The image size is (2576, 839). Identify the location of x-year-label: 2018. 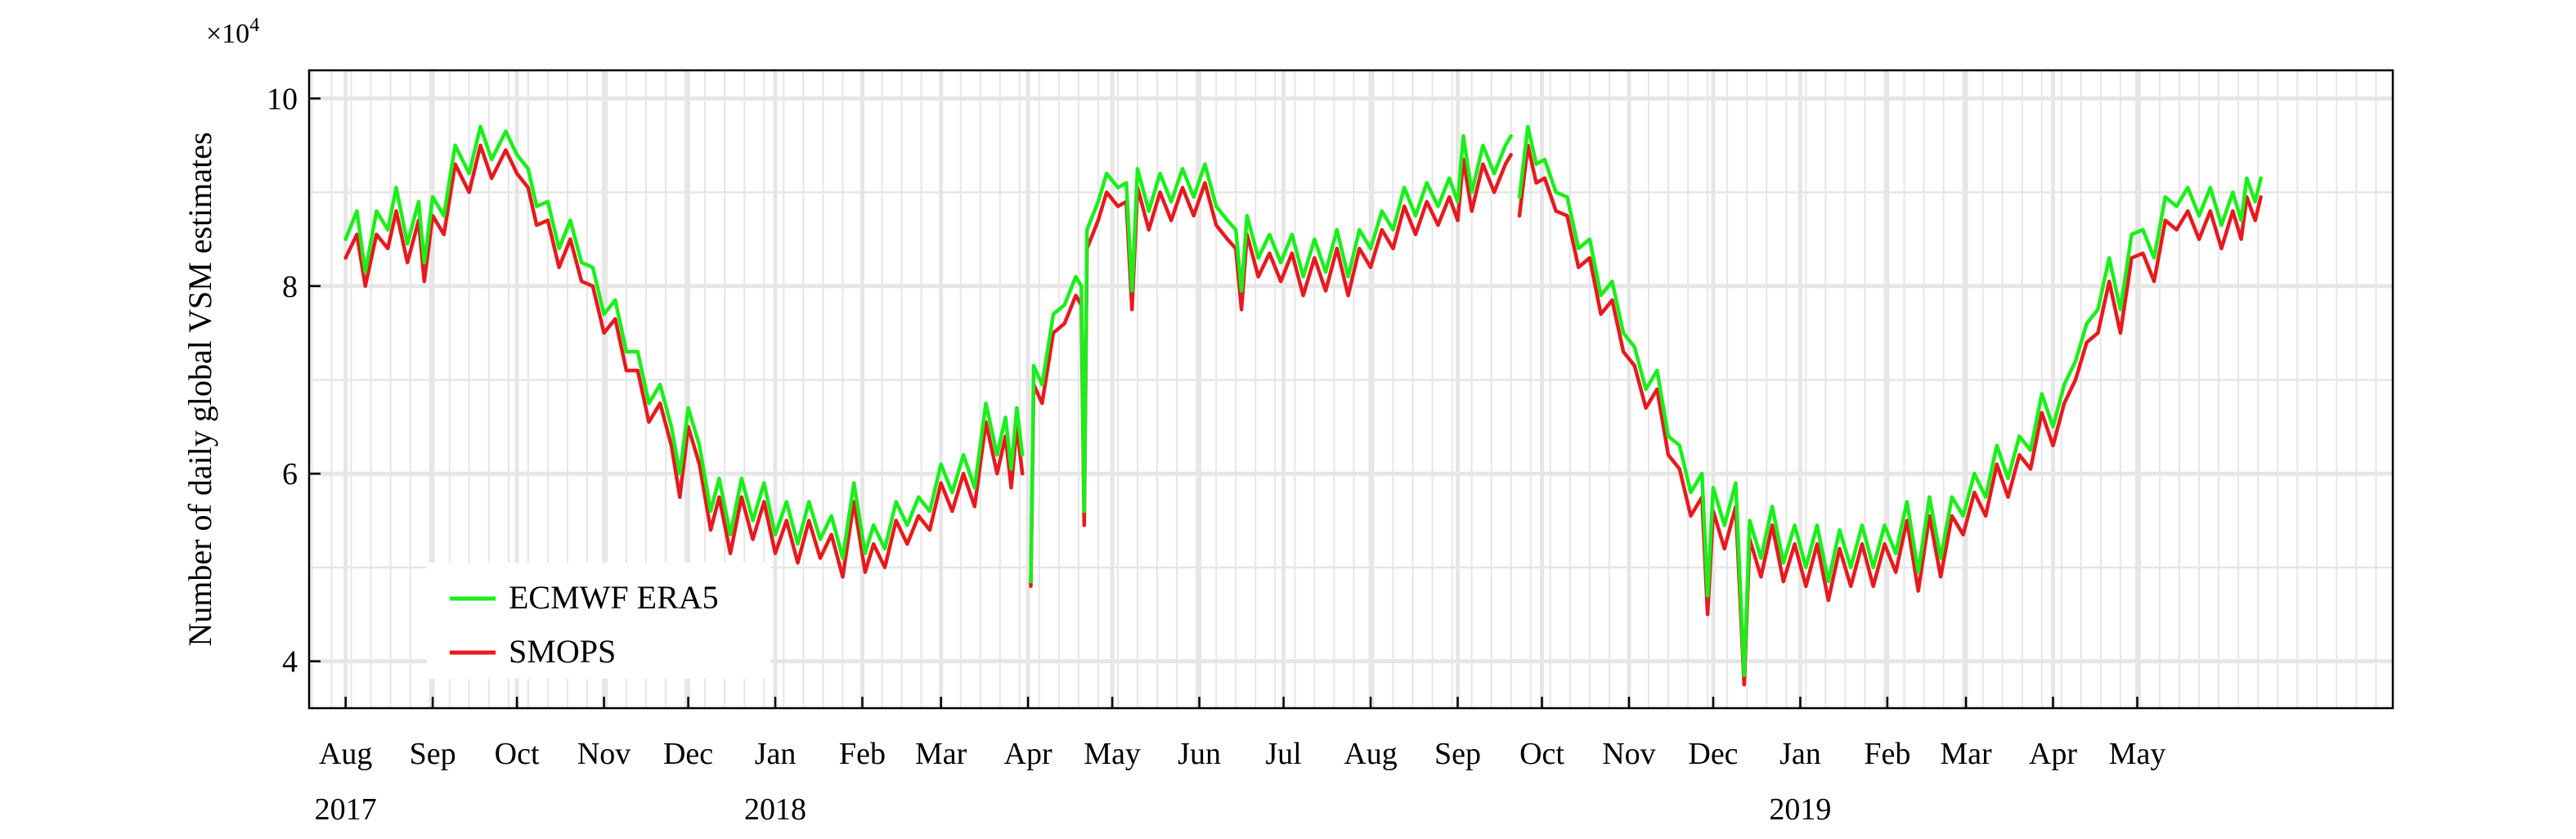
(775, 809).